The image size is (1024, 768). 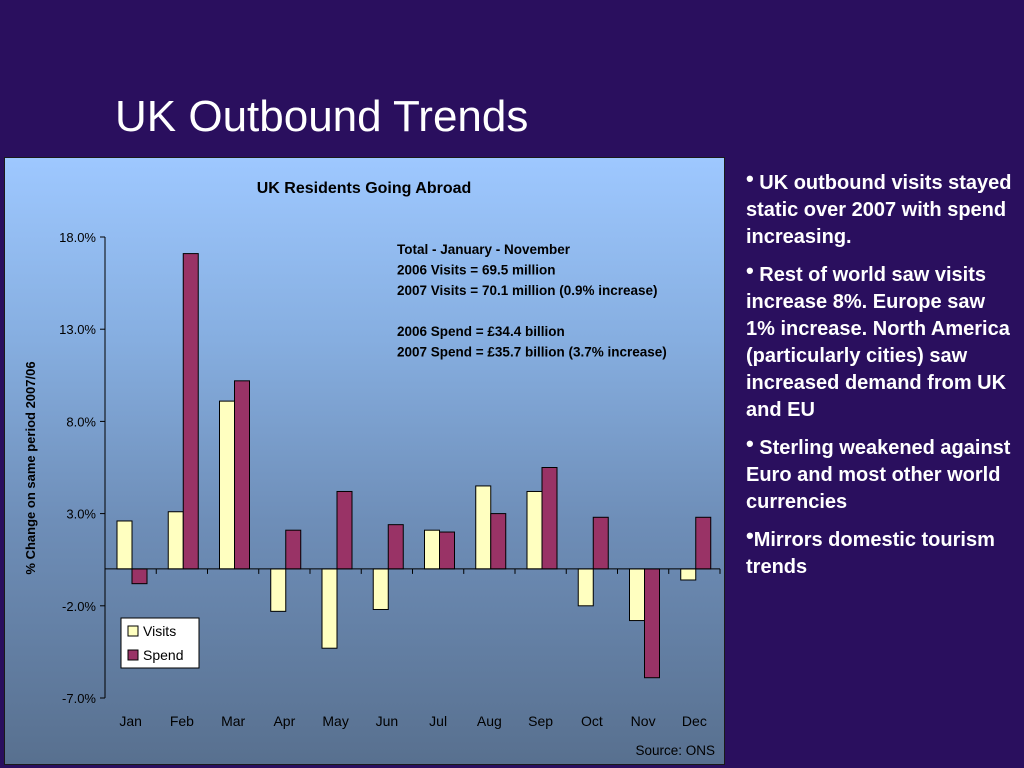 I want to click on annotation-line: 2006 Spend = £34.4 billion, so click(x=481, y=331).